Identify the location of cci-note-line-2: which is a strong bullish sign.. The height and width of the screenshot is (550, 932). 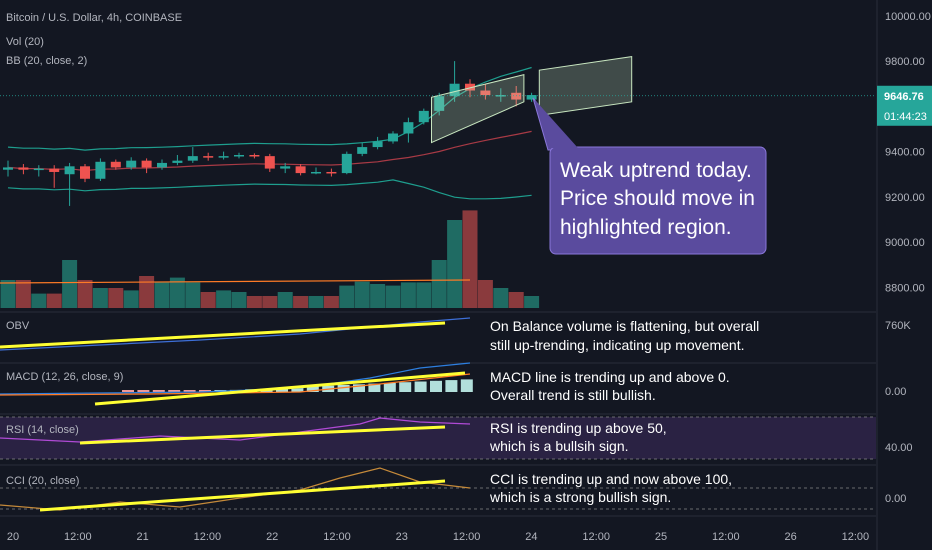
(580, 497).